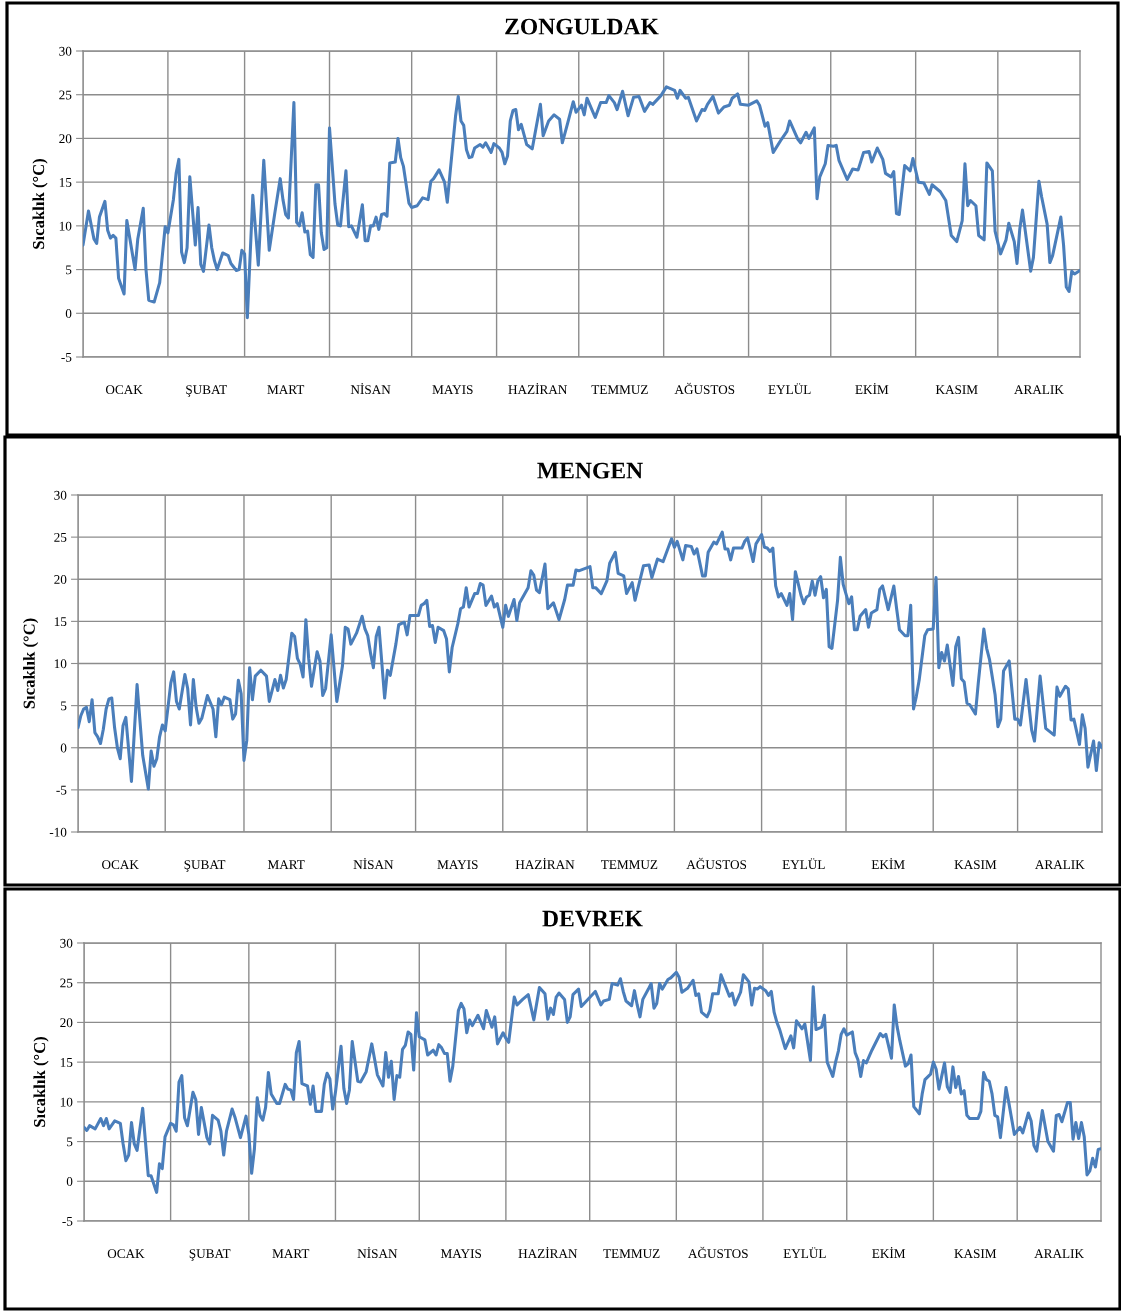 The image size is (1121, 1311). What do you see at coordinates (58, 832) in the screenshot?
I see `y-tick-label: -10` at bounding box center [58, 832].